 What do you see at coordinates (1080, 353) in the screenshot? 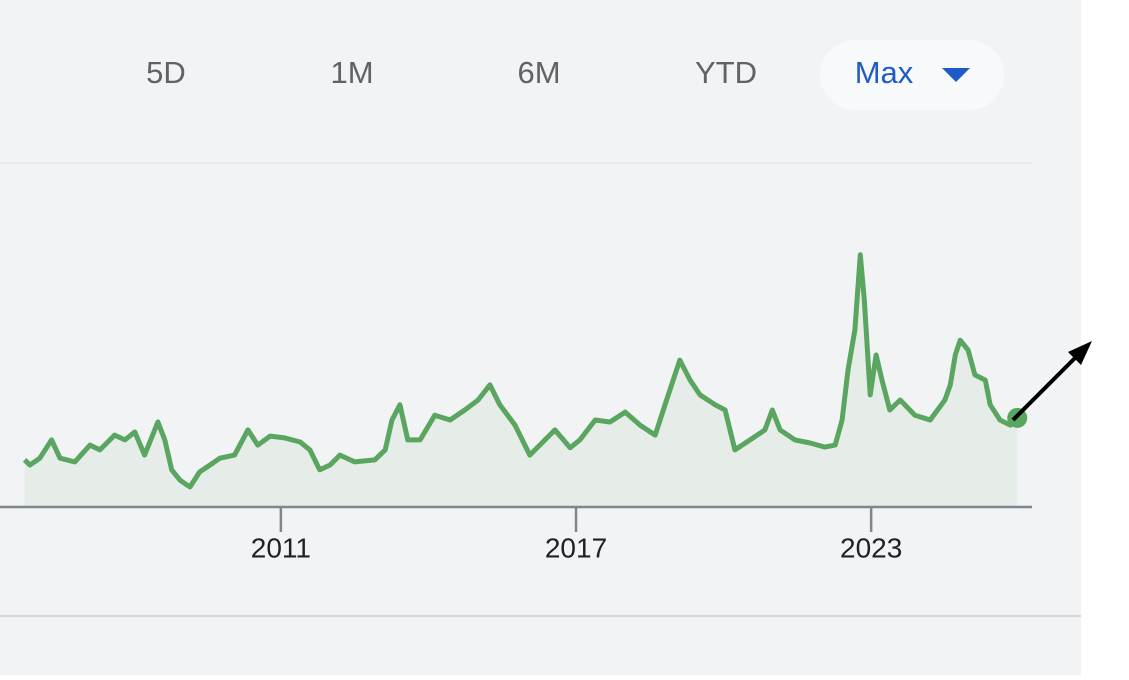
I see `arrow-head` at bounding box center [1080, 353].